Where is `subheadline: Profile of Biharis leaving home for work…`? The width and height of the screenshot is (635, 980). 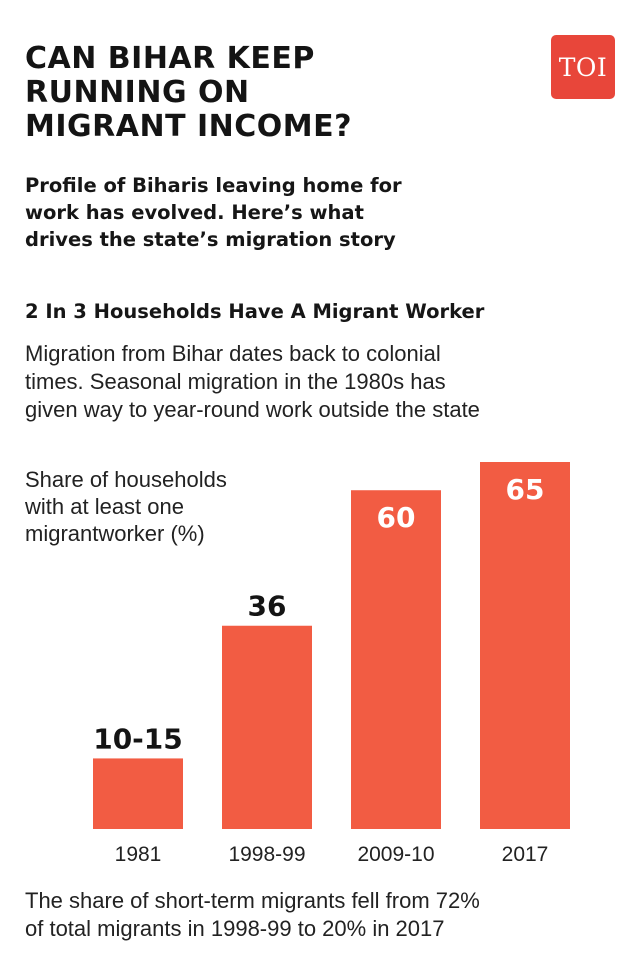
subheadline: Profile of Biharis leaving home for work… is located at coordinates (213, 212).